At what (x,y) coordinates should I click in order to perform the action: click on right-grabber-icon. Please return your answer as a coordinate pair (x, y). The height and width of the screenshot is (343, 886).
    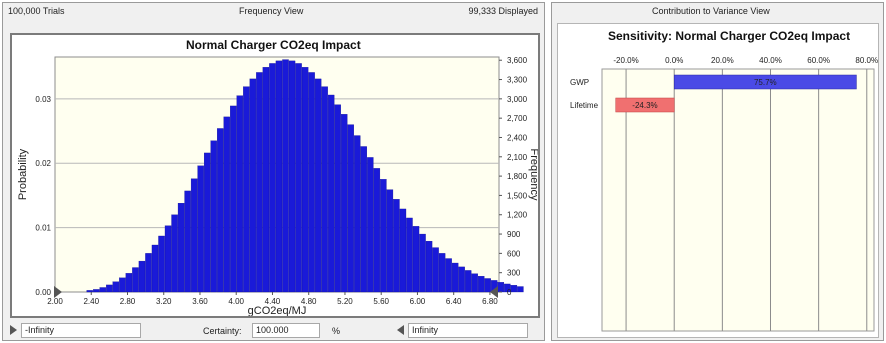
    Looking at the image, I should click on (494, 292).